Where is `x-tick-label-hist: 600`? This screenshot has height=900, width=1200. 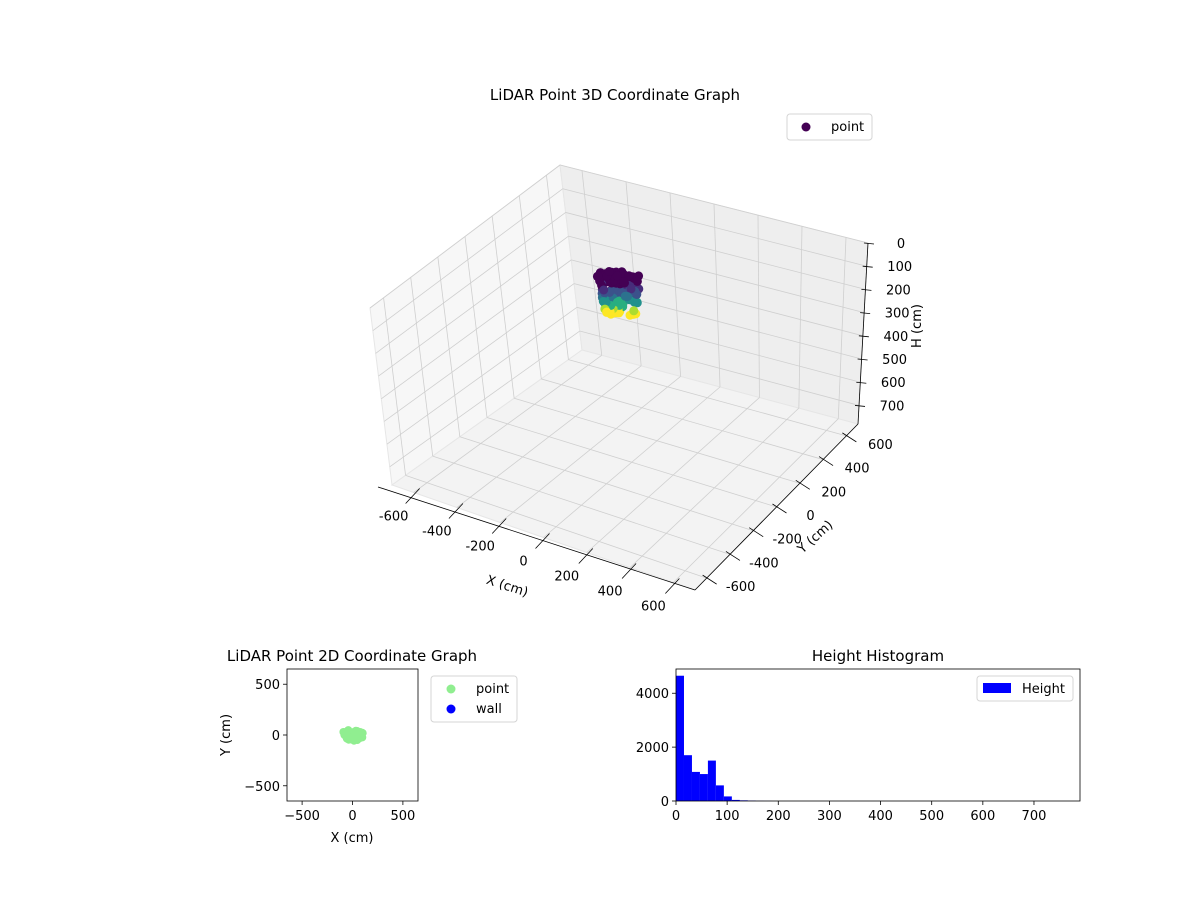 x-tick-label-hist: 600 is located at coordinates (982, 816).